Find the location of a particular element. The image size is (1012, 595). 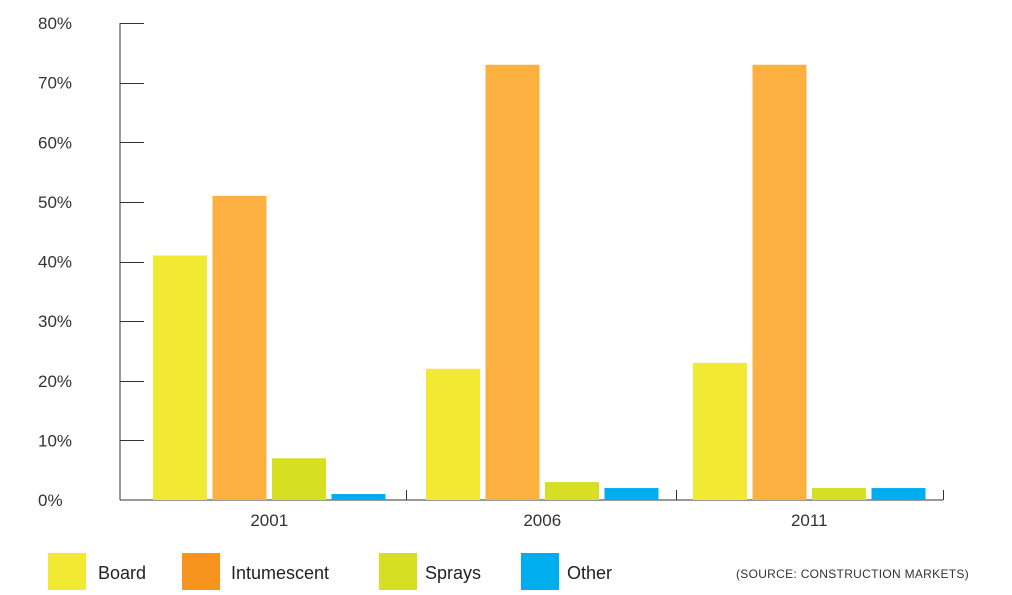

y-tick-label: 70% is located at coordinates (55, 83).